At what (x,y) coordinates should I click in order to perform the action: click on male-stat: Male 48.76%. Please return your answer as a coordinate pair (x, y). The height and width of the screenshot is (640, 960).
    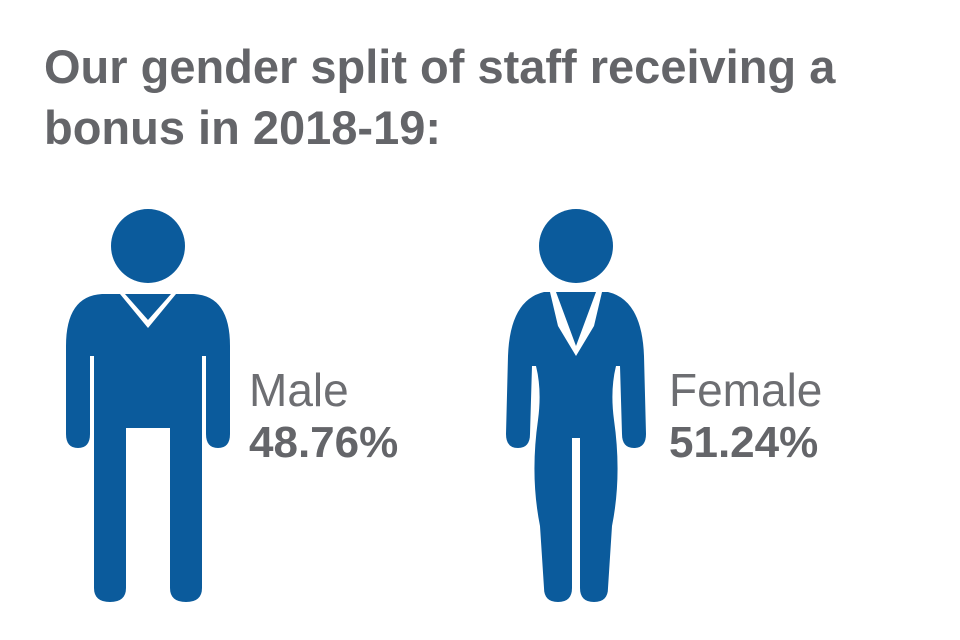
    Looking at the image, I should click on (323, 415).